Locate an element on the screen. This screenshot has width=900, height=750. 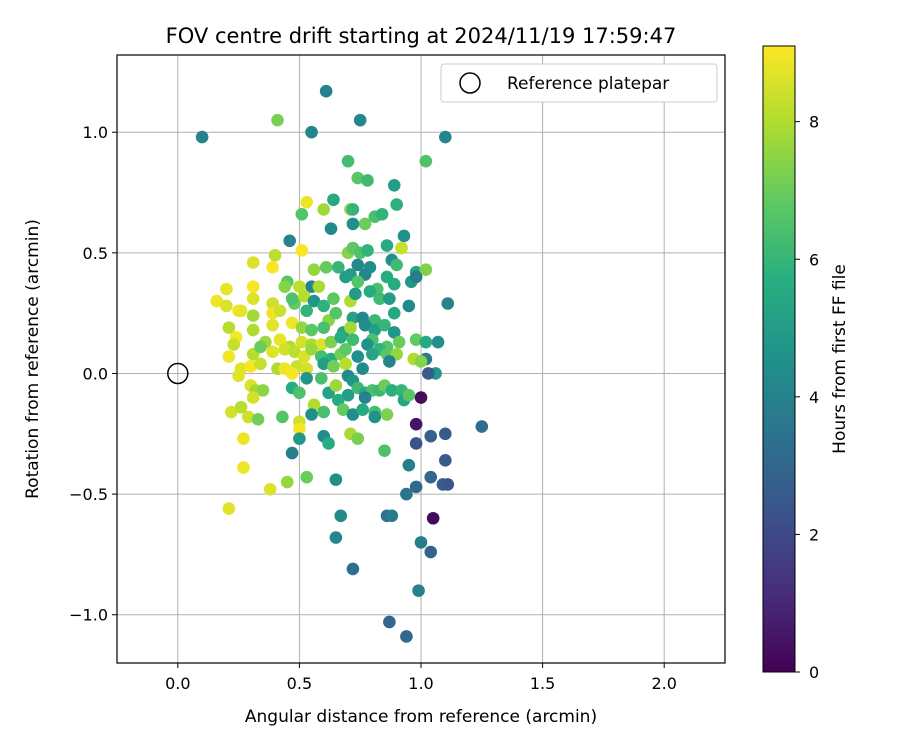
y-tick-label: 0.5 is located at coordinates (95, 253).